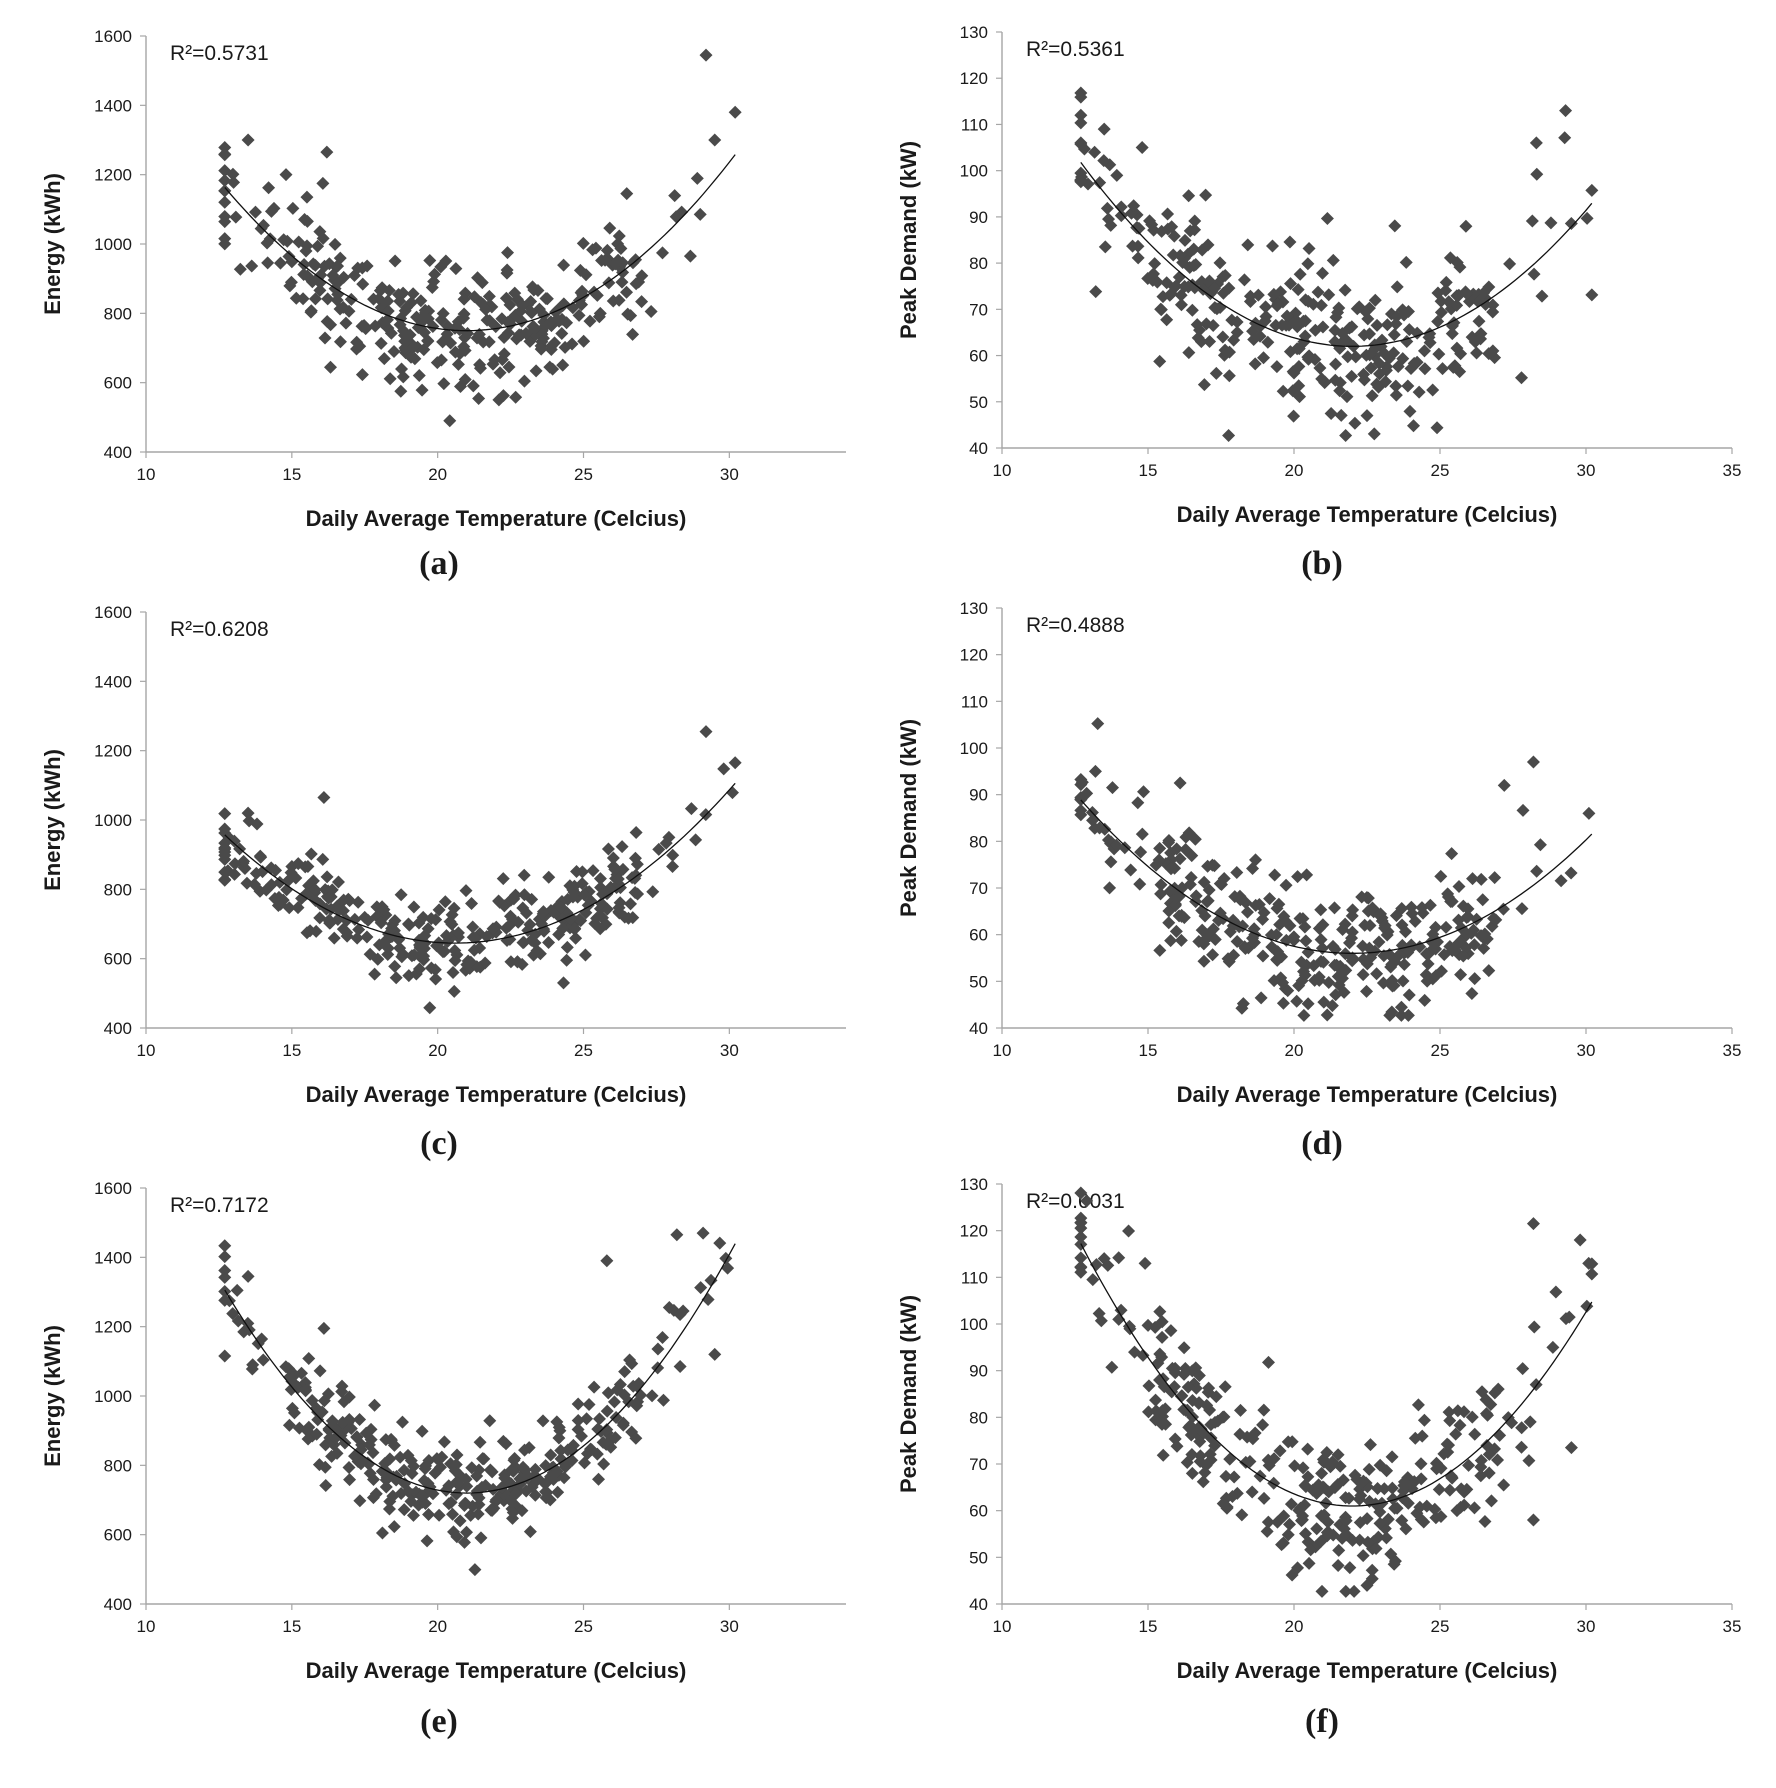 Image resolution: width=1776 pixels, height=1788 pixels. I want to click on x-tick-label: 25, so click(1440, 470).